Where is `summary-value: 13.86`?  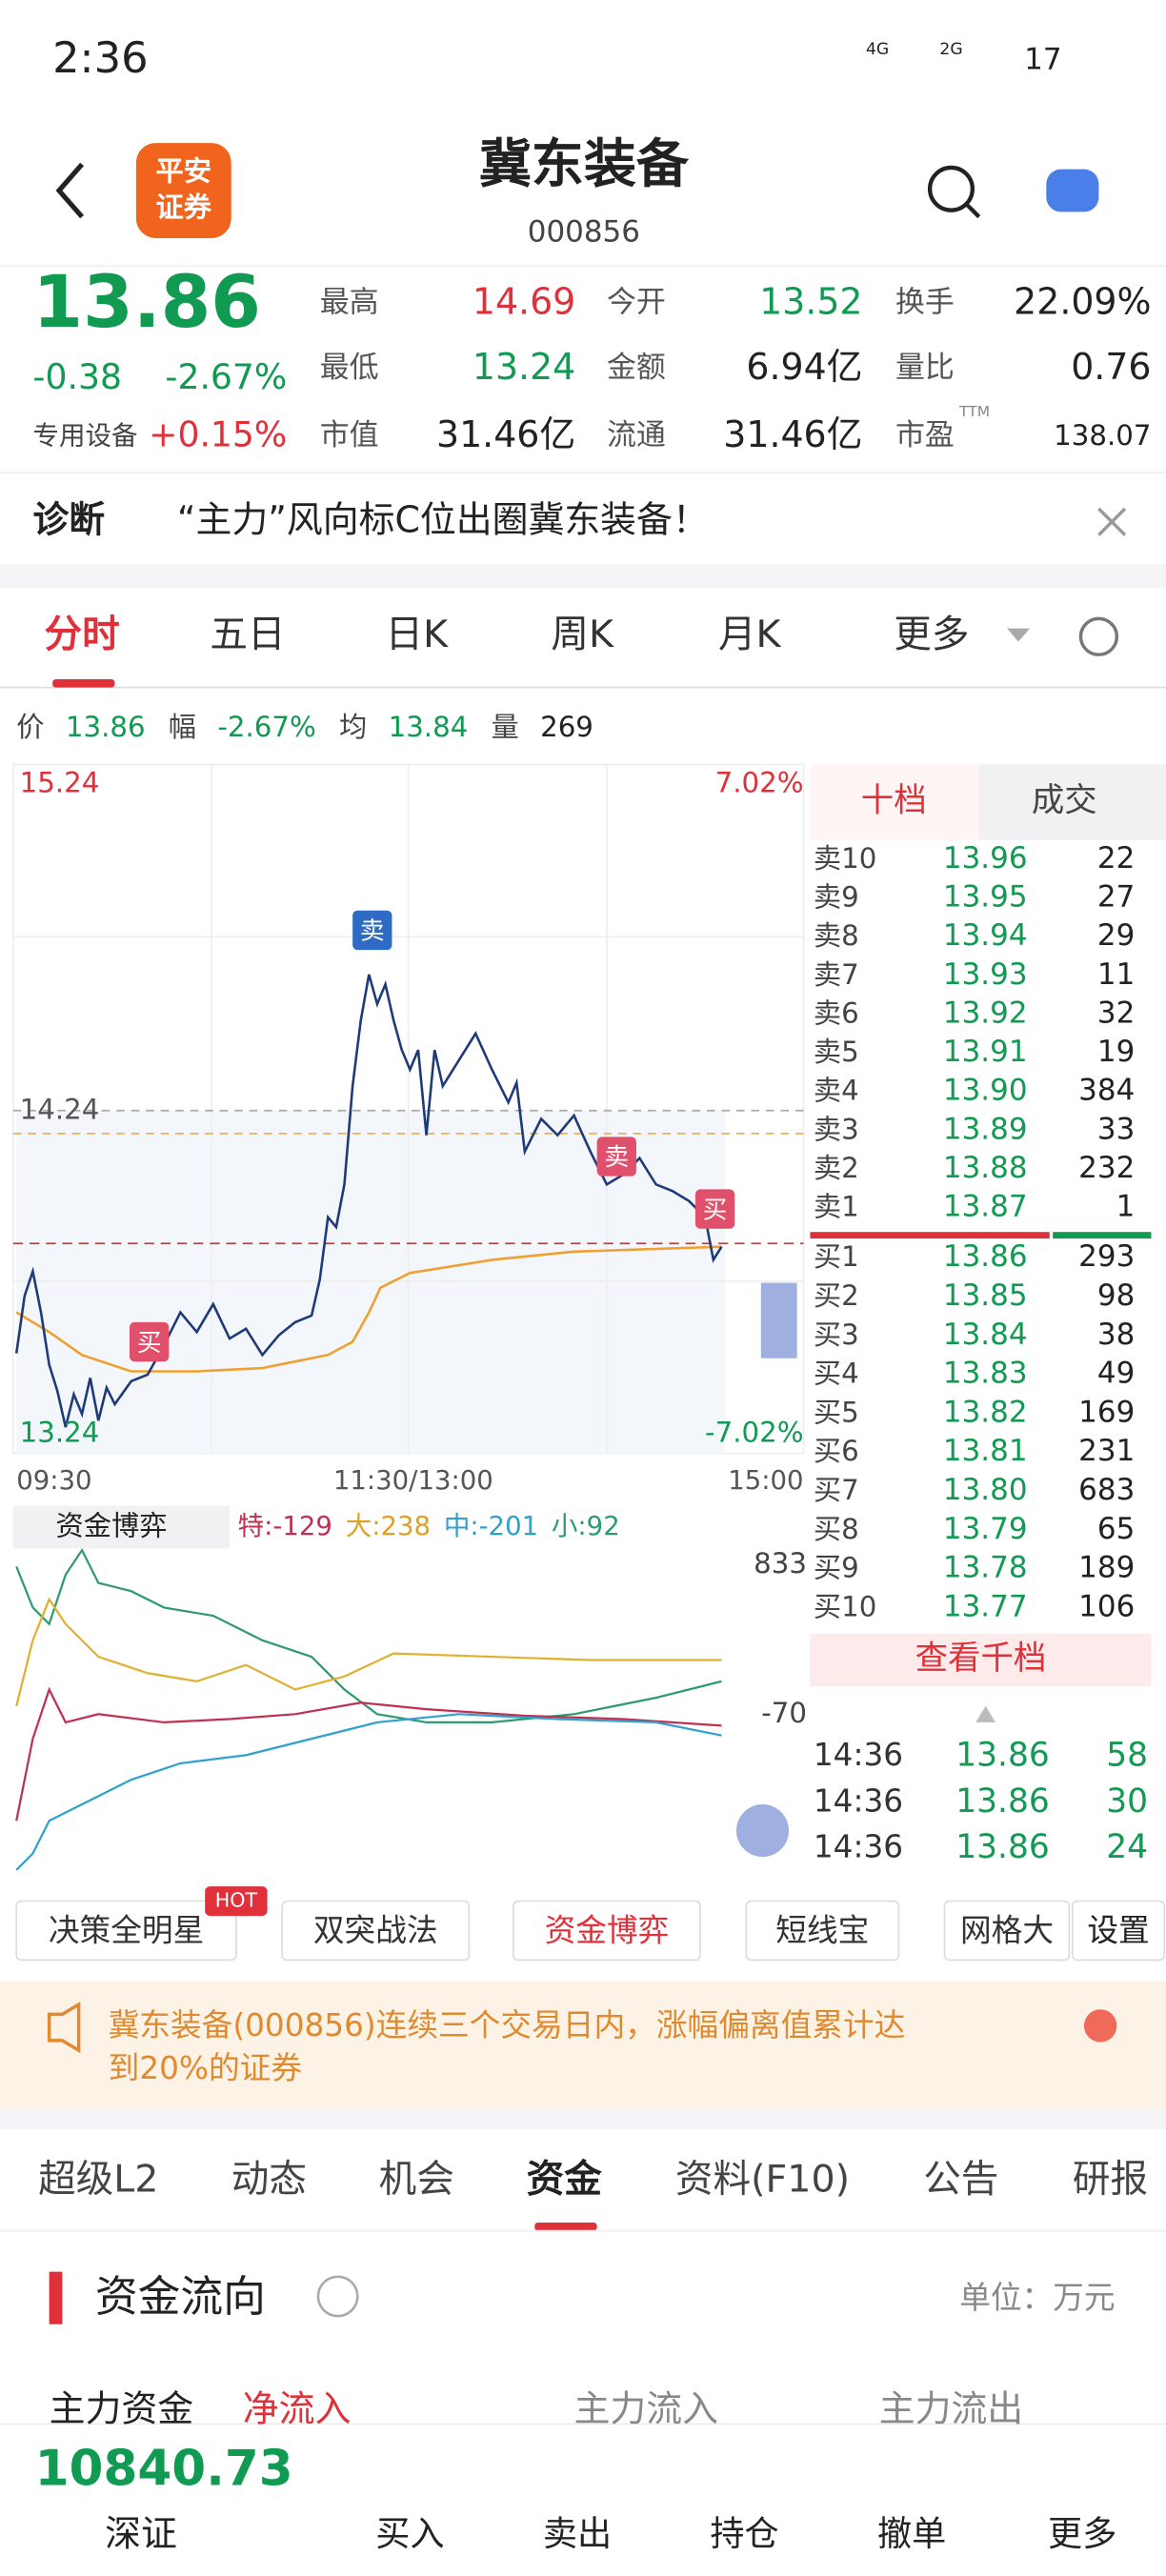
summary-value: 13.86 is located at coordinates (106, 727).